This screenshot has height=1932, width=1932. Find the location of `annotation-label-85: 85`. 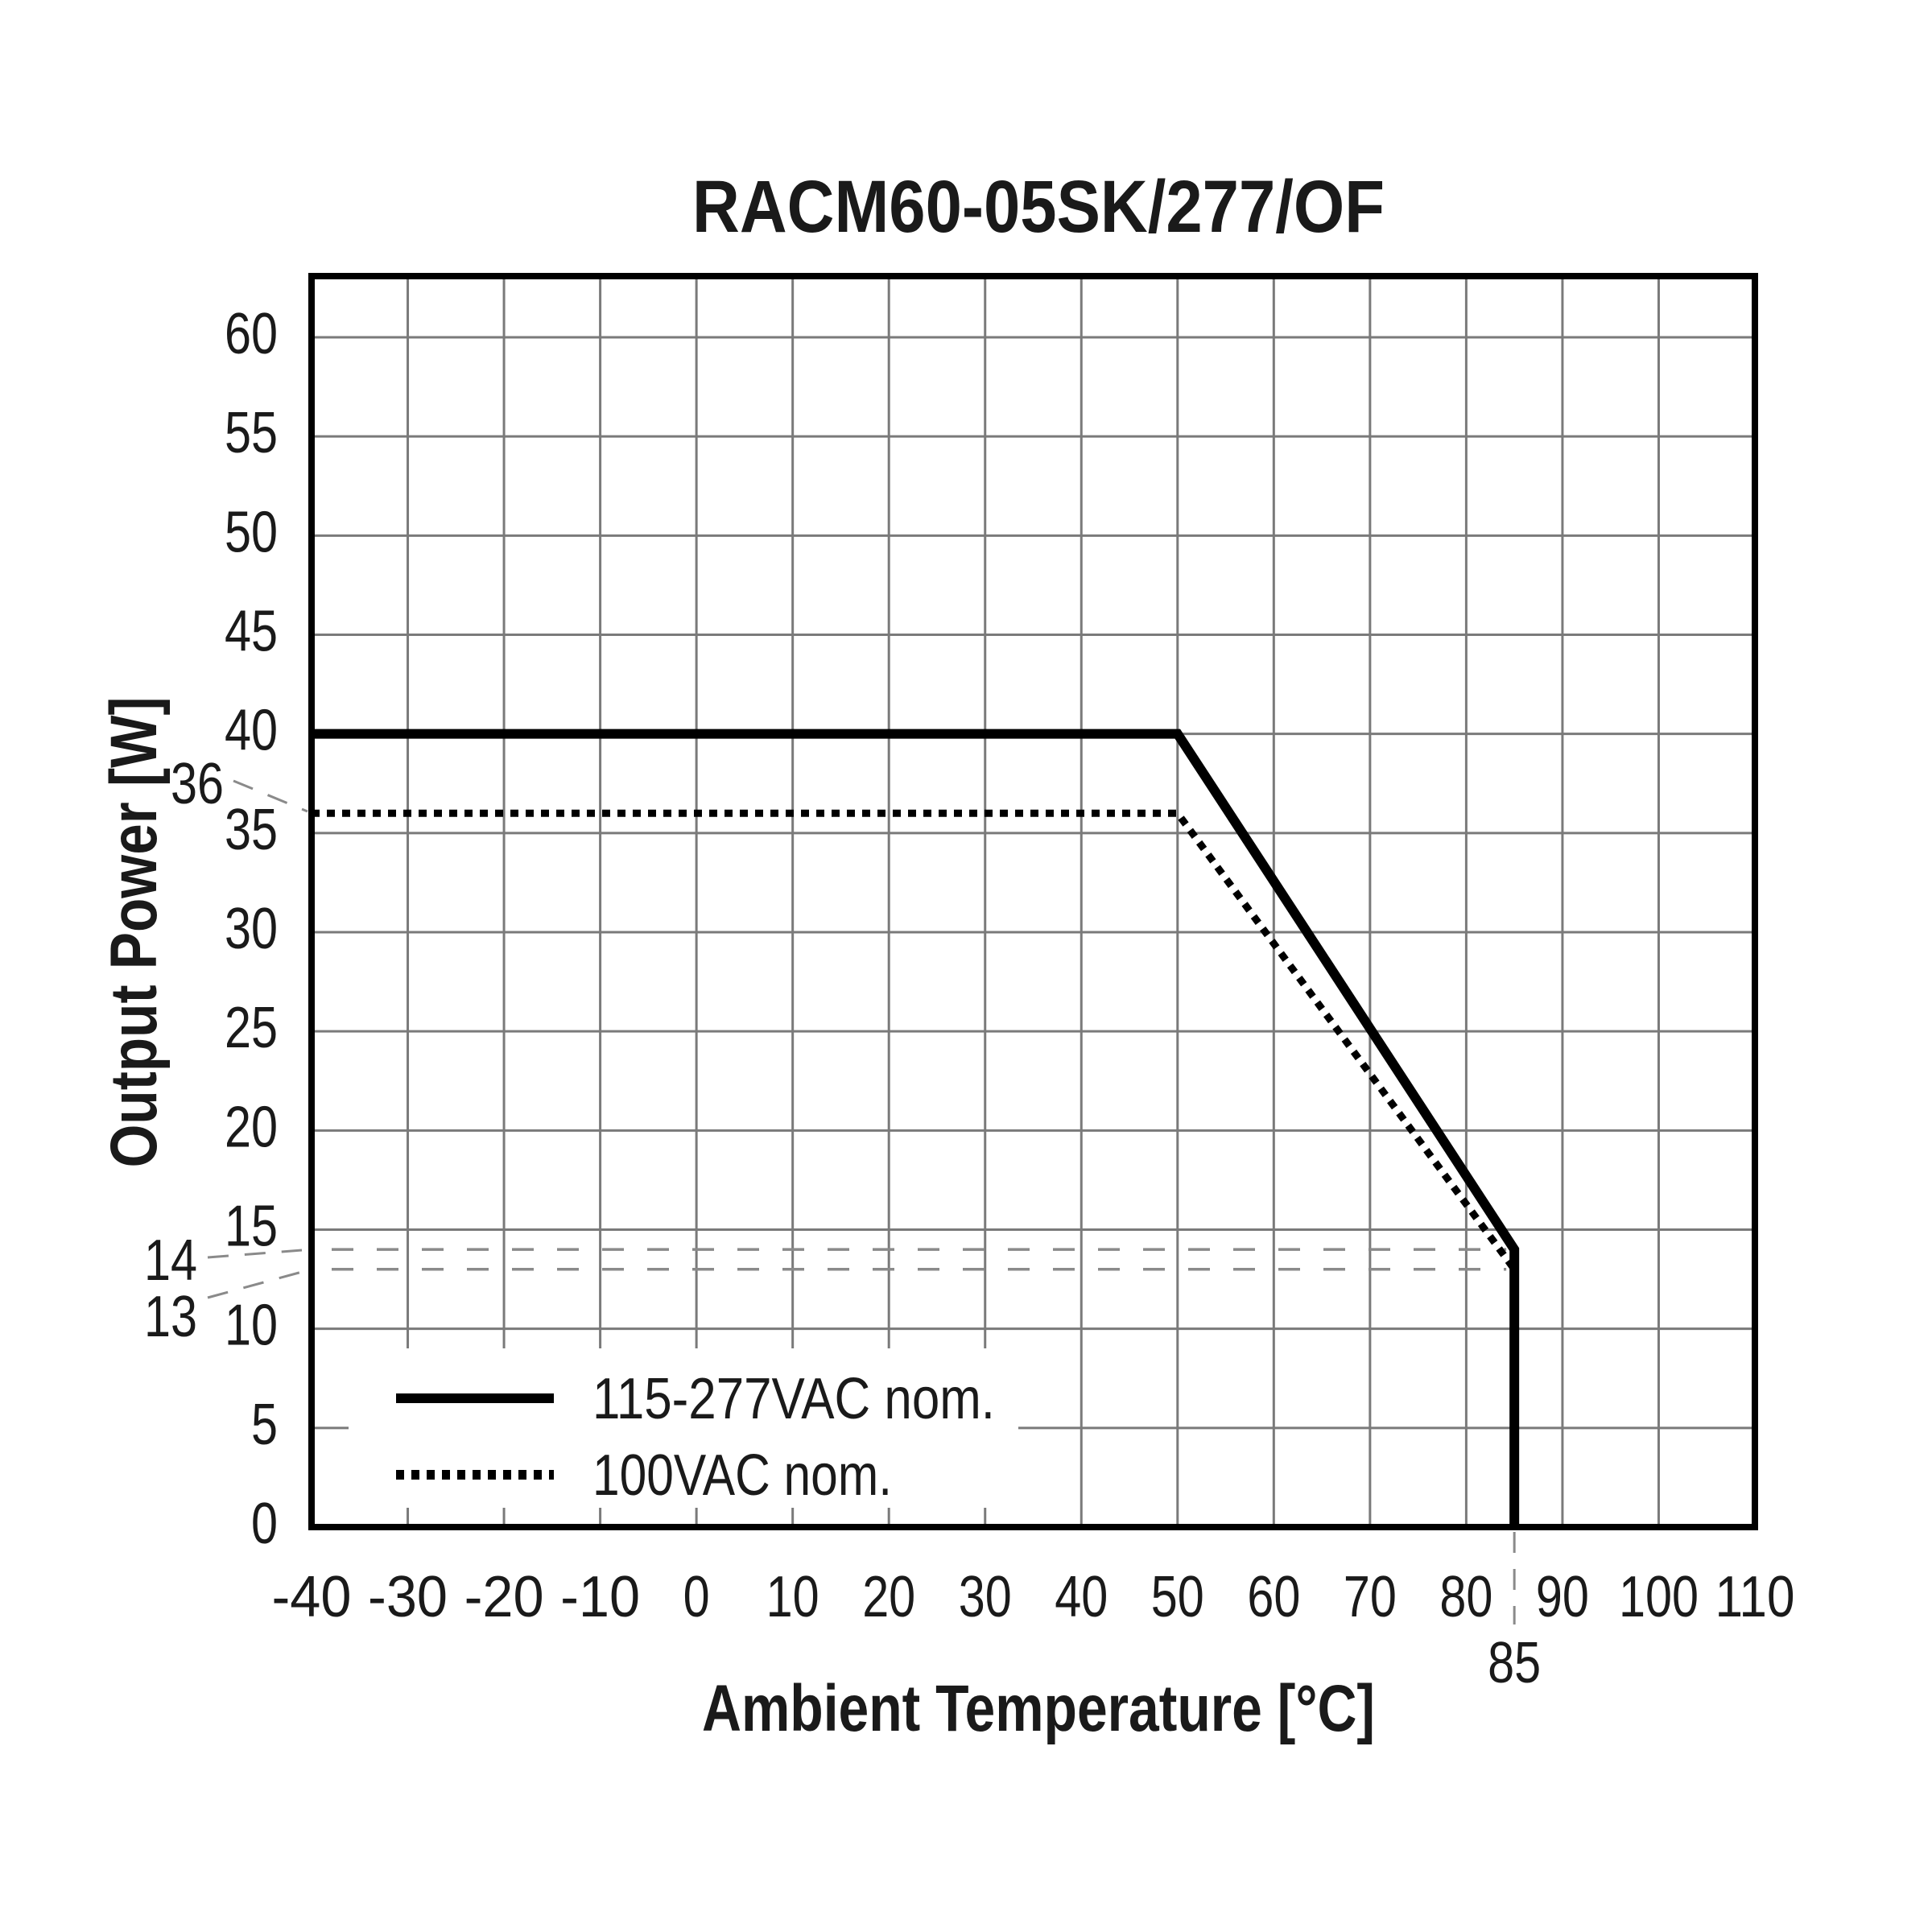

annotation-label-85: 85 is located at coordinates (1514, 1663).